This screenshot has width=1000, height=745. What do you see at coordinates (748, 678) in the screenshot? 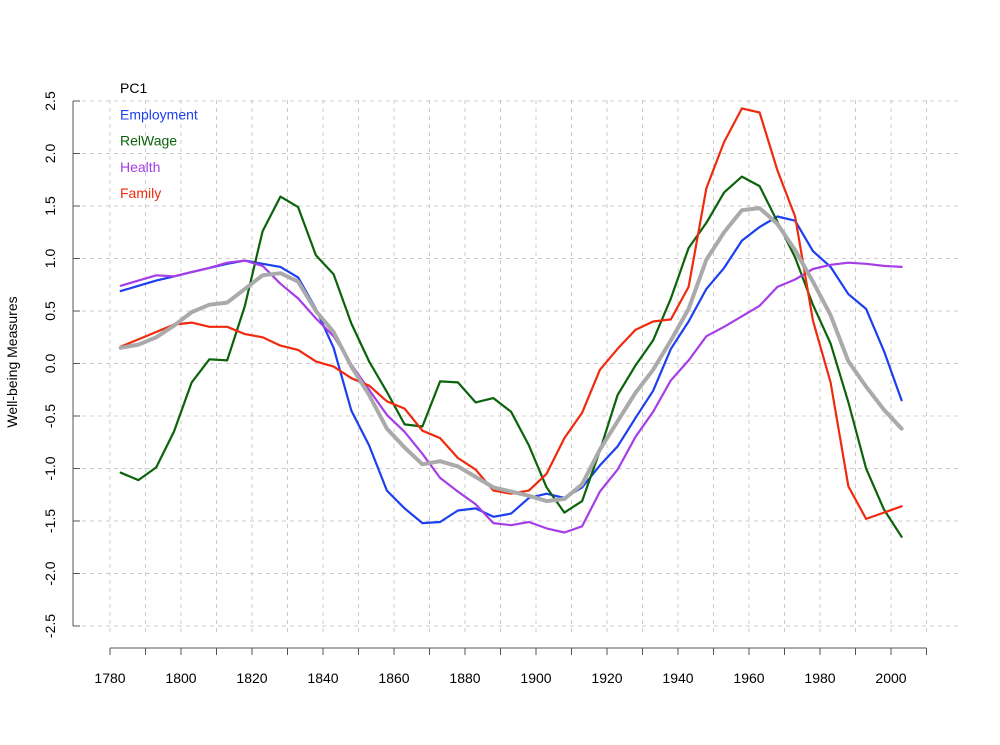
I see `x-tick-label: 1960` at bounding box center [748, 678].